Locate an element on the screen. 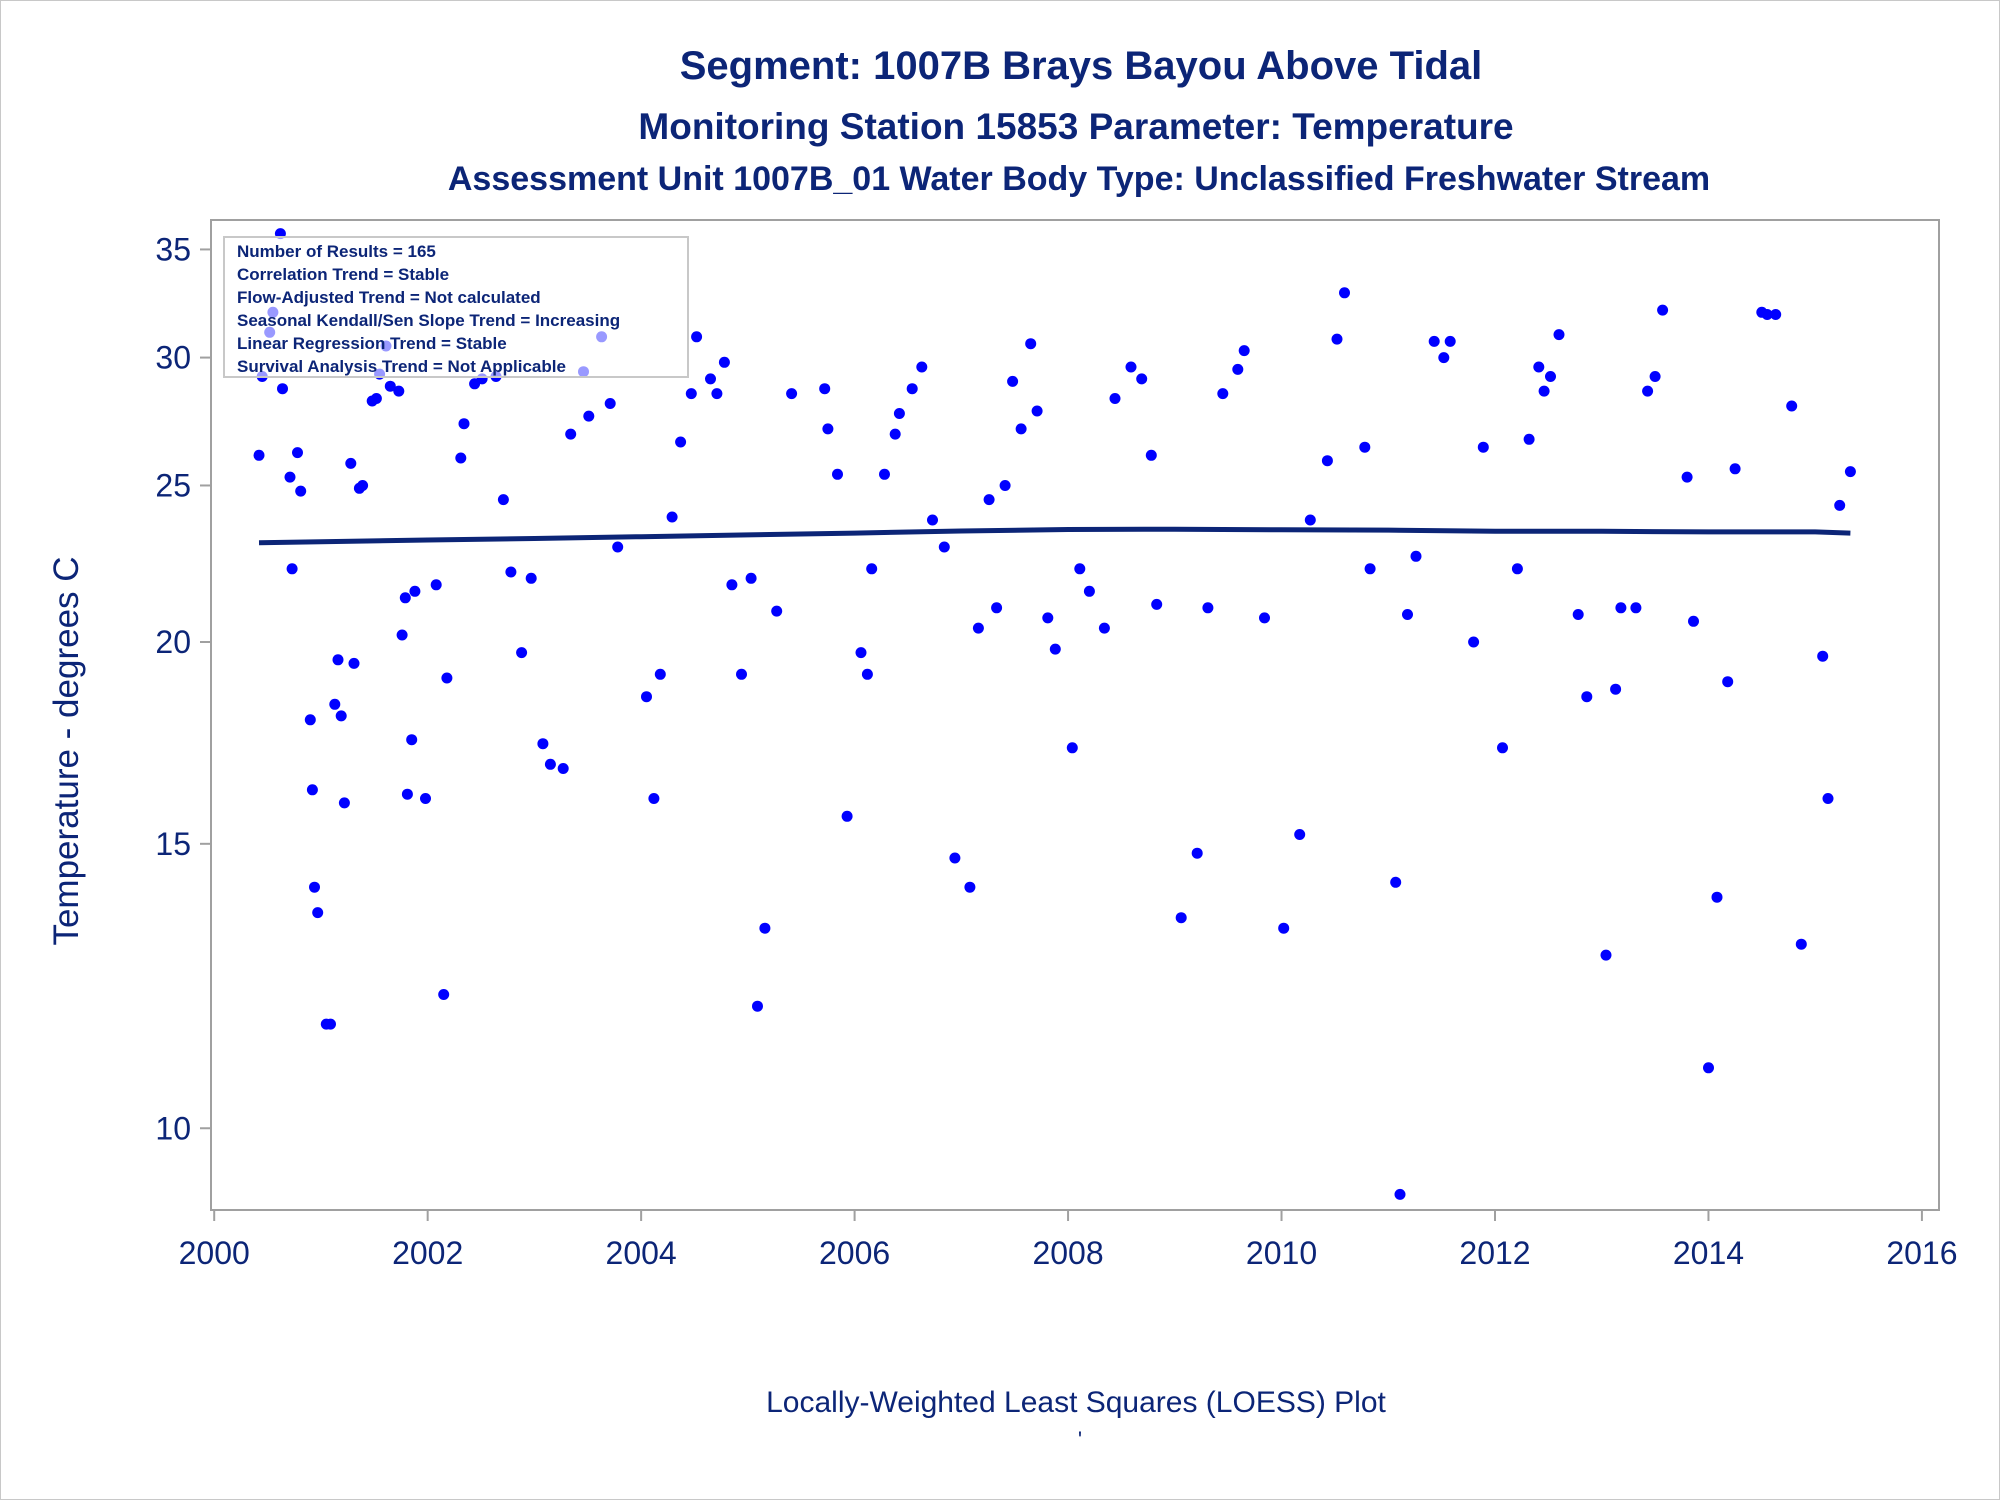 This screenshot has height=1501, width=2000. x-tick-label: 2014 is located at coordinates (1708, 1253).